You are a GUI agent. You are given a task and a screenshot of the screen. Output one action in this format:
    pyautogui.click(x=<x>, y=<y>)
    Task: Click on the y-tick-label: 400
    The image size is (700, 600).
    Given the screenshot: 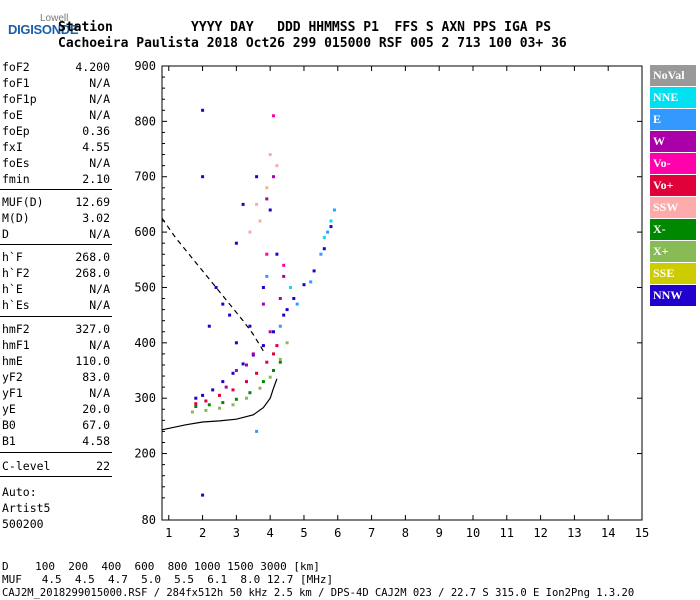 What is the action you would take?
    pyautogui.click(x=145, y=343)
    